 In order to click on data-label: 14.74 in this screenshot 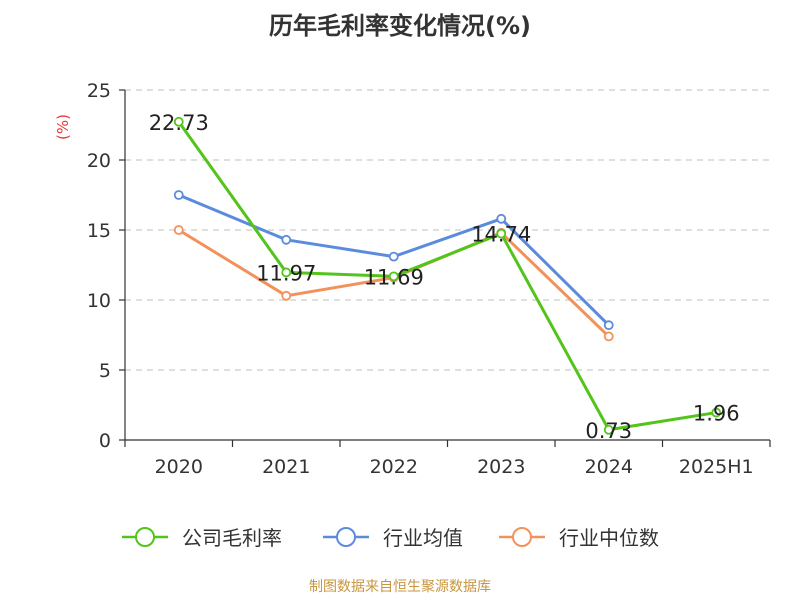, I will do `click(501, 235)`.